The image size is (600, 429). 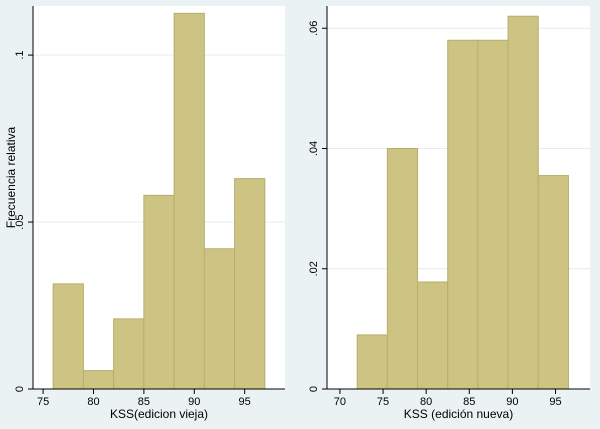 I want to click on y-tick-label: .04, so click(x=314, y=148).